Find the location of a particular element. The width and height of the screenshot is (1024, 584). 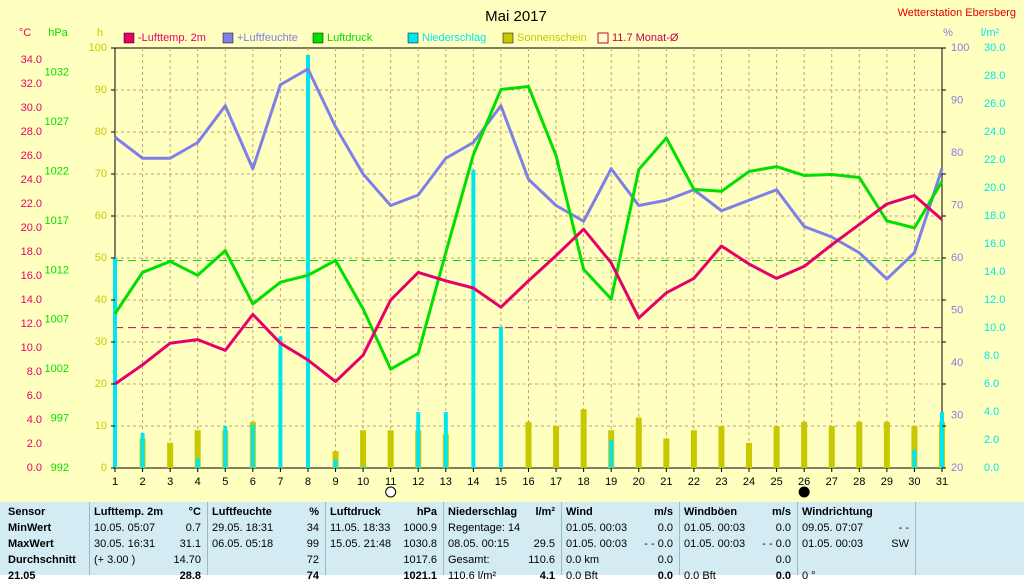

table-column-header: Lufttemp. 2m is located at coordinates (129, 512).